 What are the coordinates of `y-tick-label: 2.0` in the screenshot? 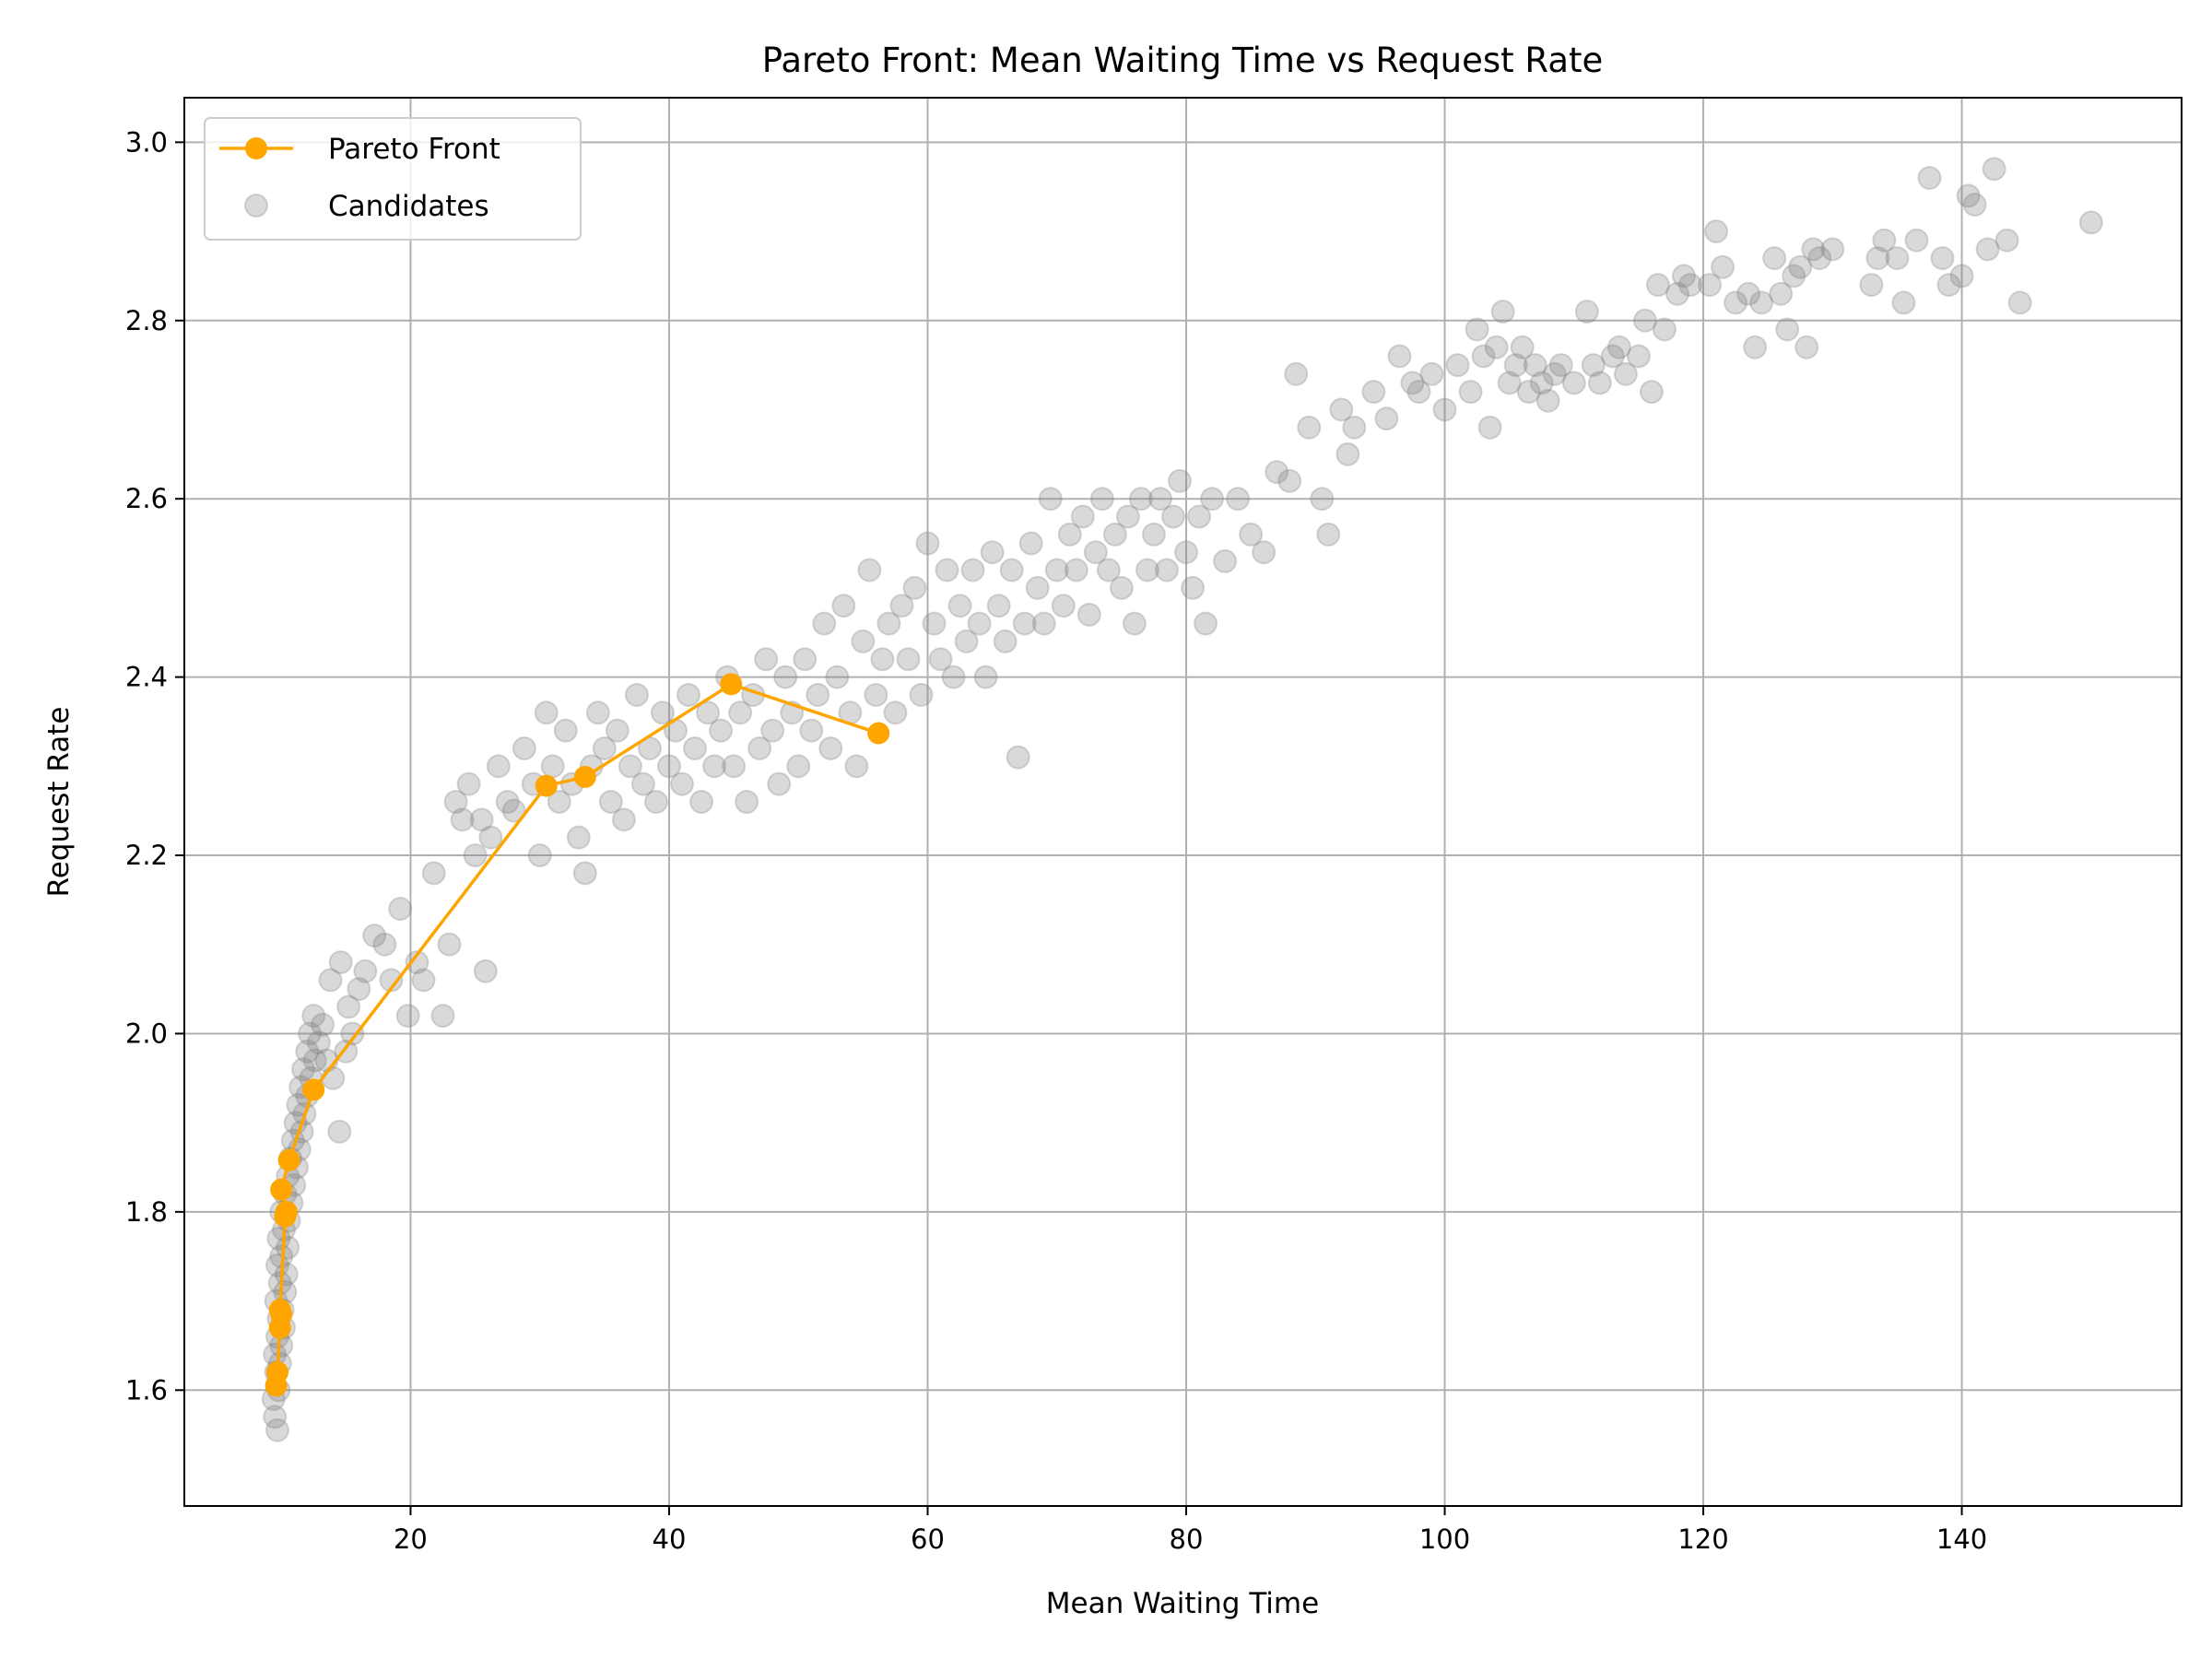 It's located at (146, 1033).